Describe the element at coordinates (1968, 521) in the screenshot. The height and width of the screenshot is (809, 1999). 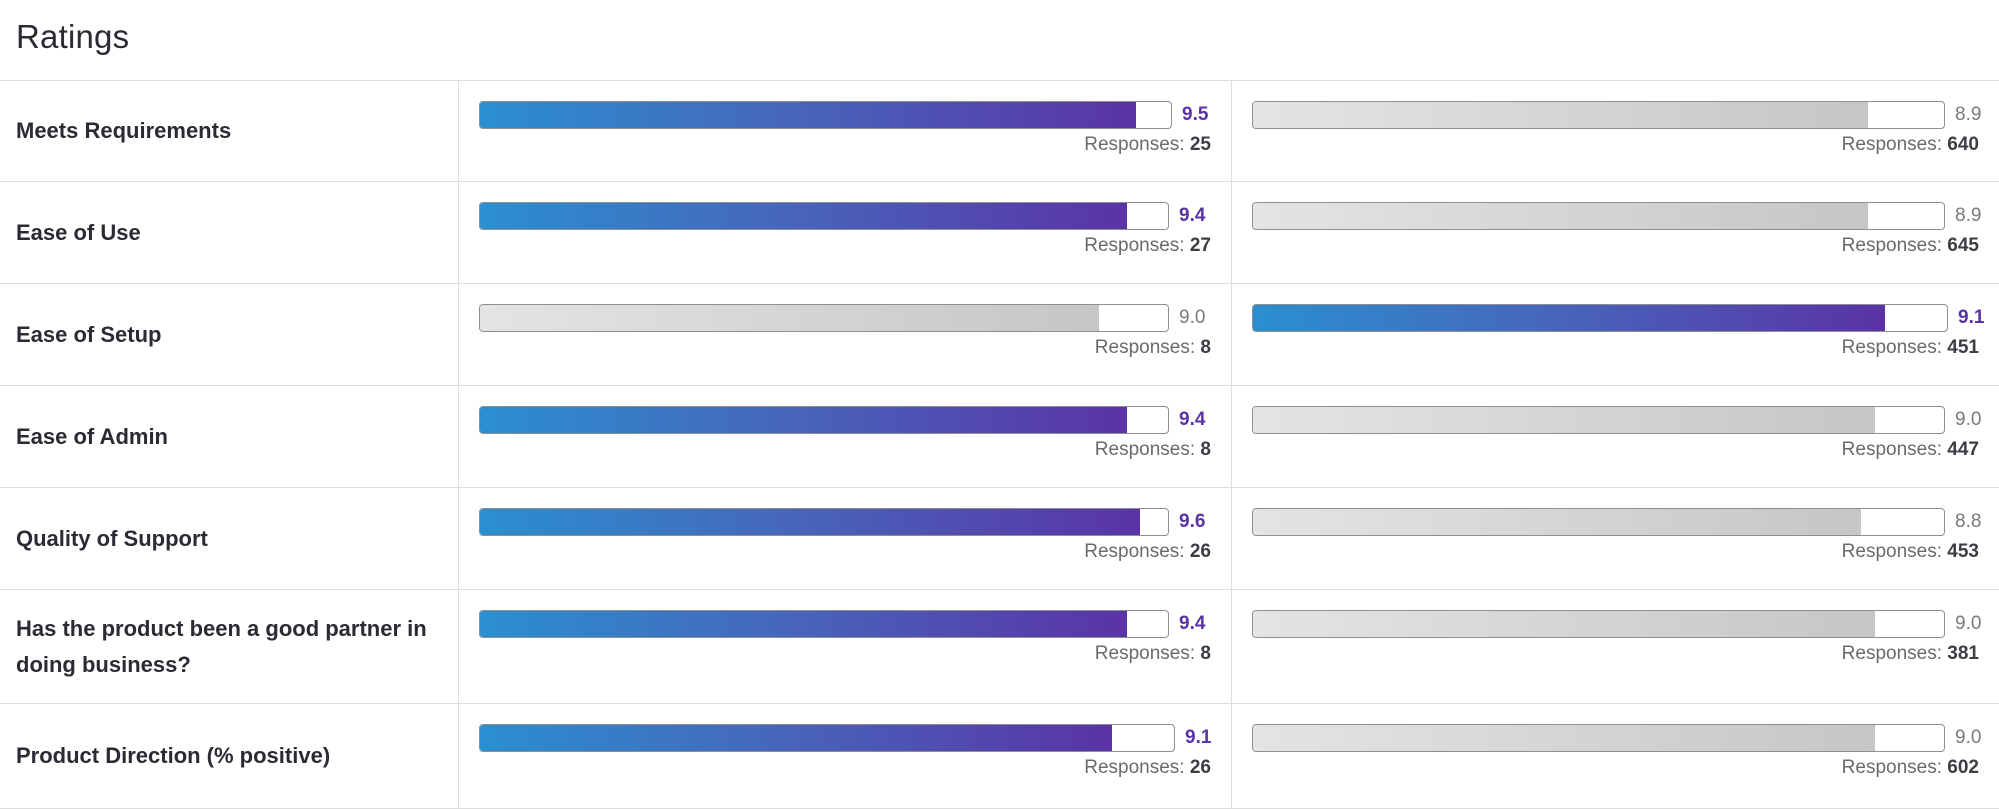
I see `rating-score: 8.8` at that location.